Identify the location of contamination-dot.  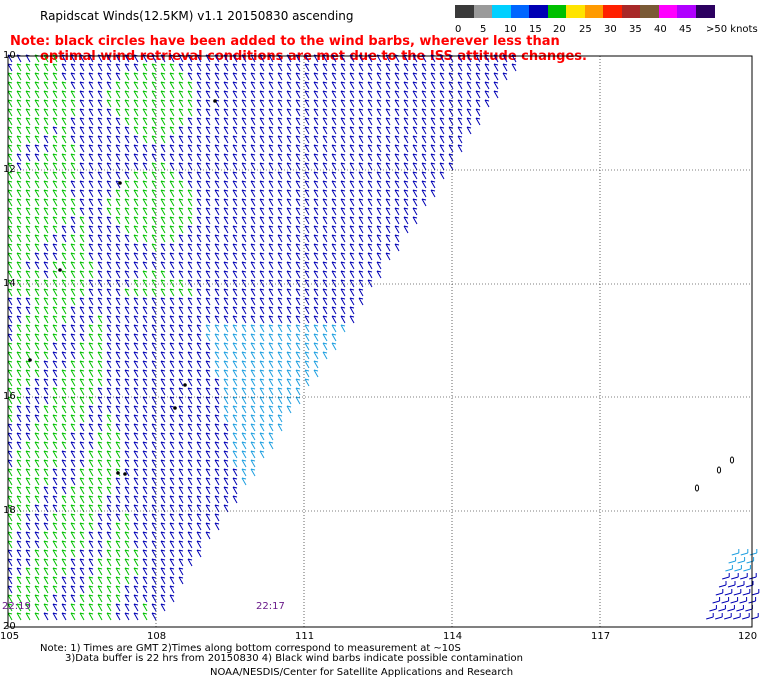
(185, 385).